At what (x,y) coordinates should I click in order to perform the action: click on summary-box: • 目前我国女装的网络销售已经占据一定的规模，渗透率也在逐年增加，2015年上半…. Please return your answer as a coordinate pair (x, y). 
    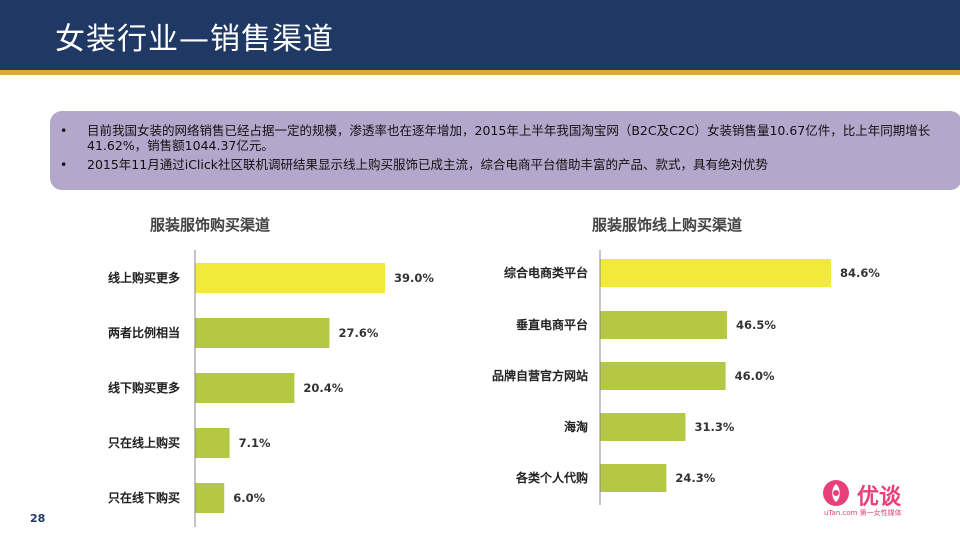
    Looking at the image, I should click on (505, 150).